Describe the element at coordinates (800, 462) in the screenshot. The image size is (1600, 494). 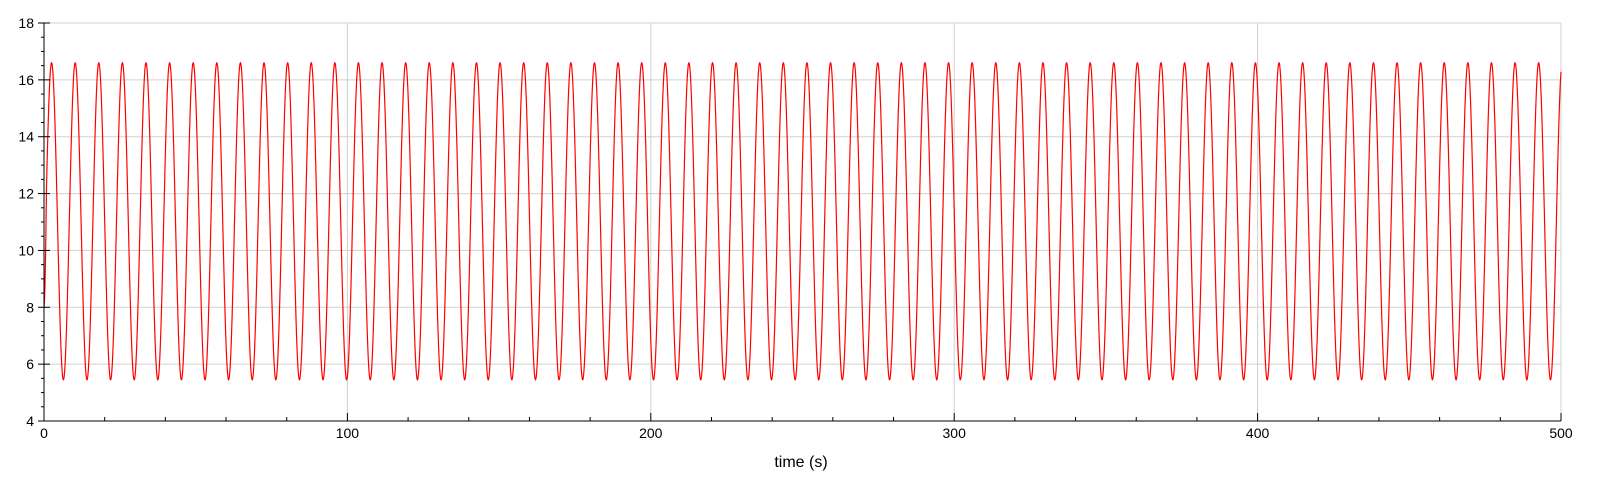
I see `x-axis-title: time (s)` at that location.